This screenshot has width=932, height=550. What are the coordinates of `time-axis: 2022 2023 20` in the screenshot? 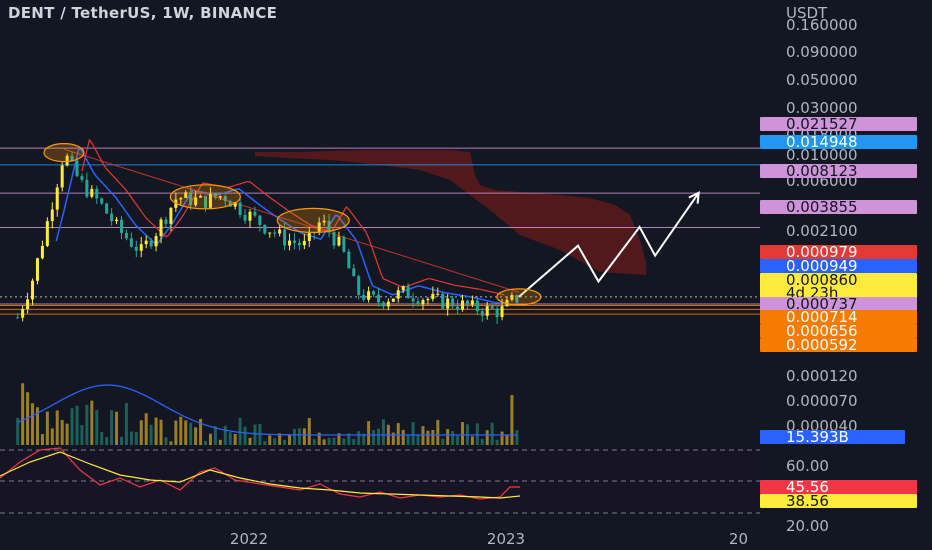 It's located at (489, 539).